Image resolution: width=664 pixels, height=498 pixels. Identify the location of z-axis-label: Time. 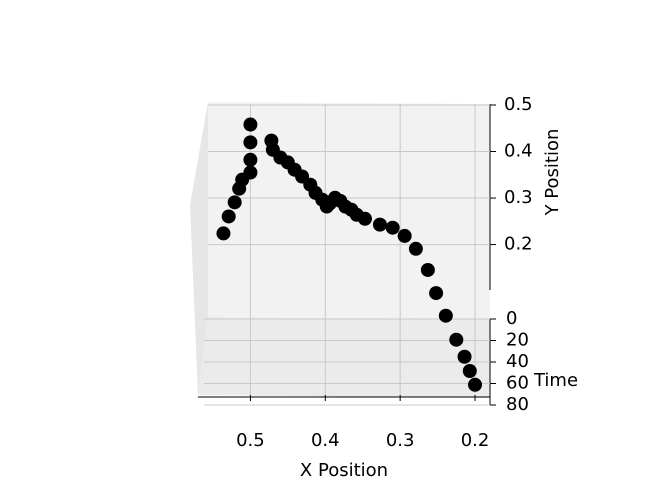
(555, 380).